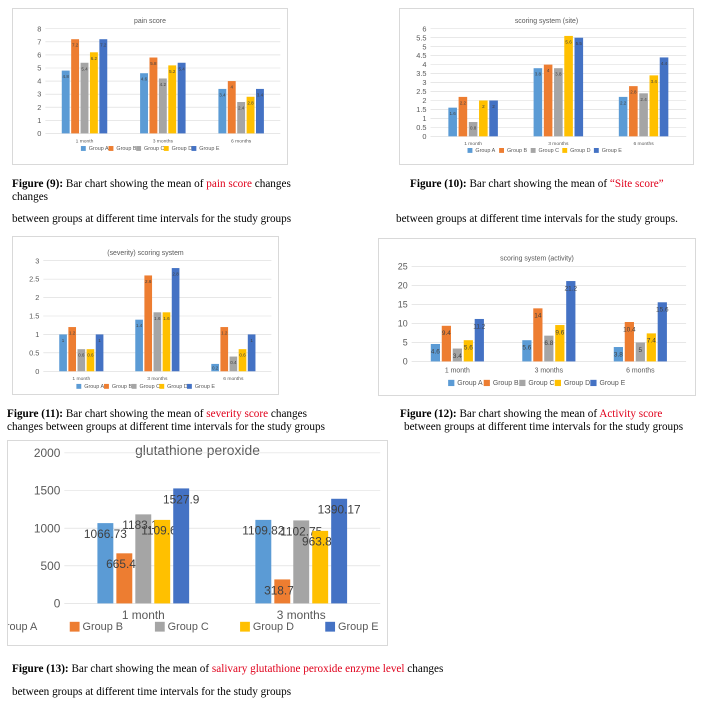  I want to click on data-label: 2.6, so click(148, 281).